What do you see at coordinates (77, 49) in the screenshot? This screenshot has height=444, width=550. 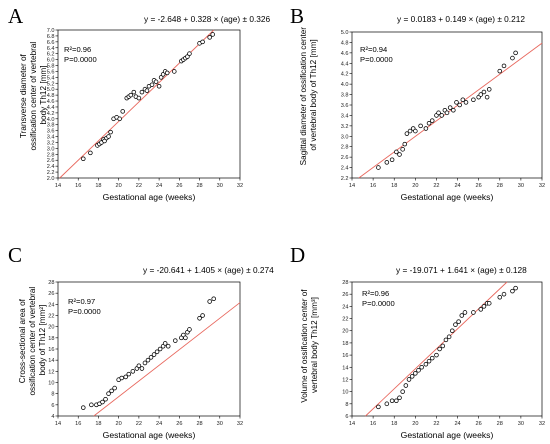 I see `stat-r2-a: R²=0.96` at bounding box center [77, 49].